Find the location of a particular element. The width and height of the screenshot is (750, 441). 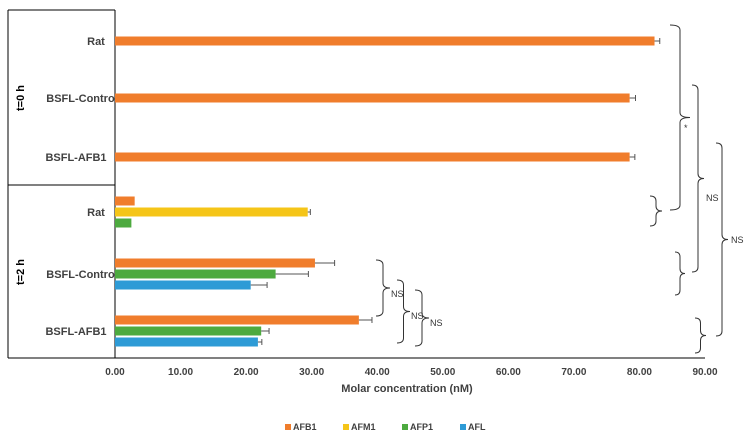

x-tick-label: 30.00 is located at coordinates (311, 372).